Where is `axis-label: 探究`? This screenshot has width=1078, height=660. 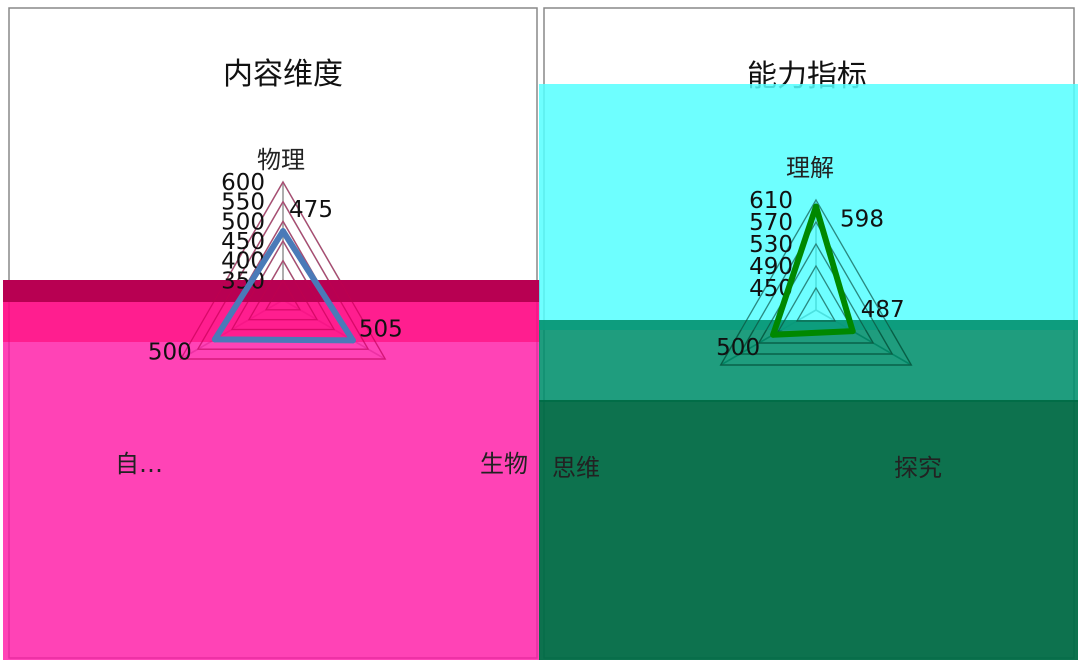
axis-label: 探究 is located at coordinates (918, 468).